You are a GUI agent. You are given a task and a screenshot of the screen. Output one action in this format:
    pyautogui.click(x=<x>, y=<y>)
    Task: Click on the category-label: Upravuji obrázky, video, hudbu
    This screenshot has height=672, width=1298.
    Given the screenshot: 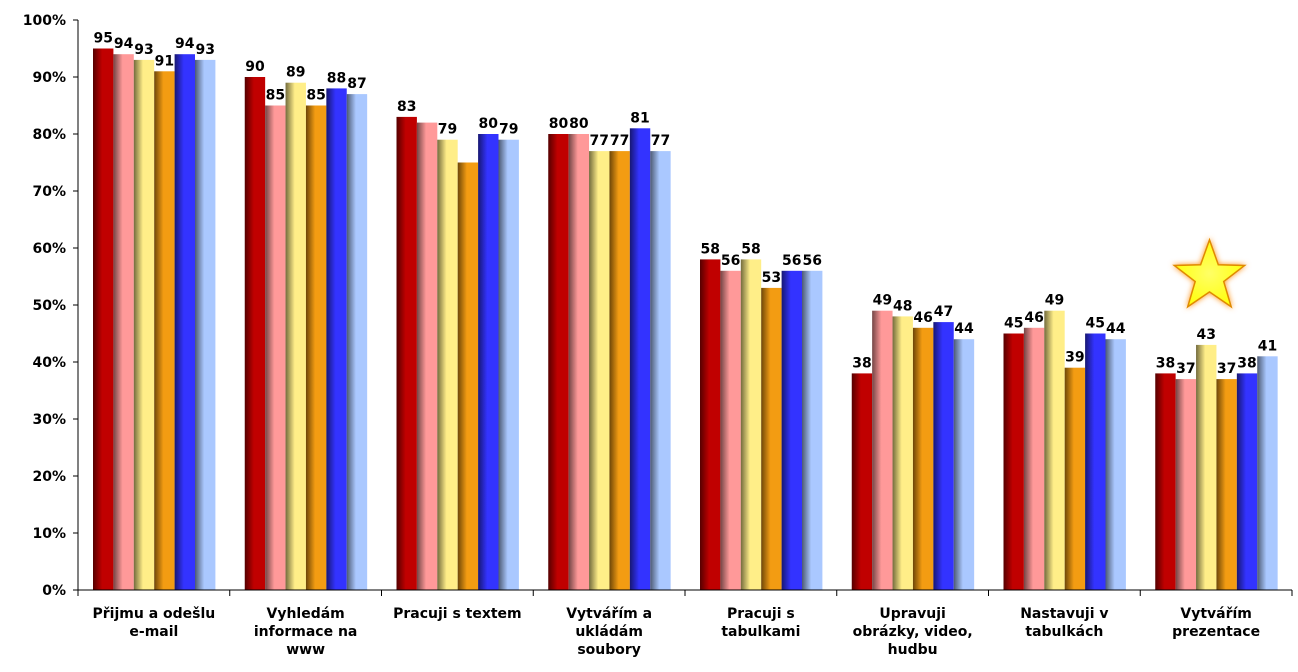 What is the action you would take?
    pyautogui.click(x=913, y=632)
    